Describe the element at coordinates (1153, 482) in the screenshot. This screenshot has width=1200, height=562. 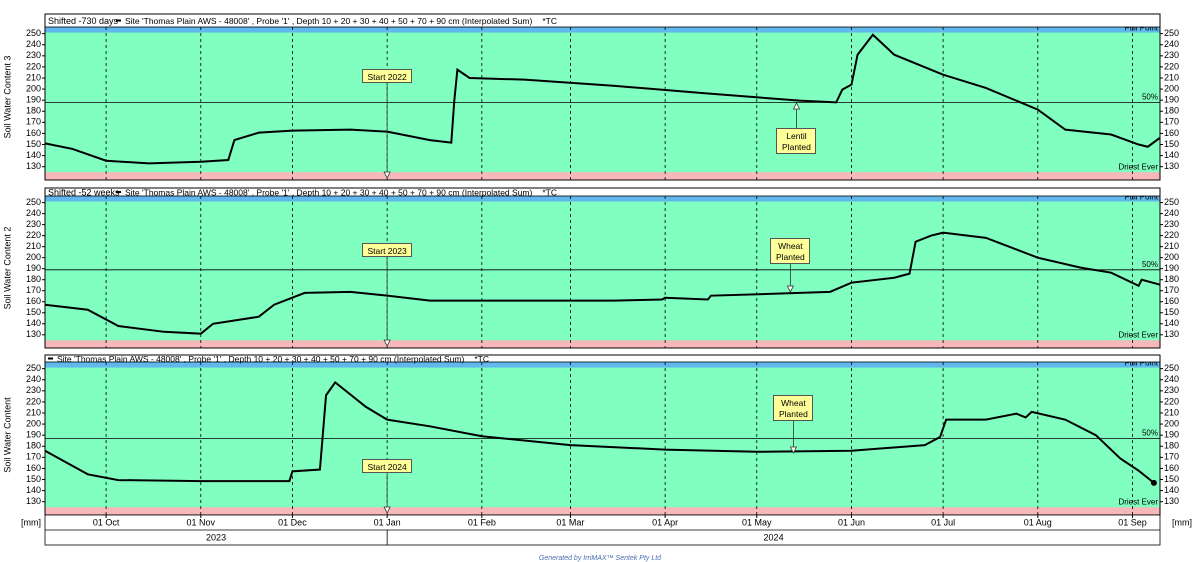
I see `end-marker` at that location.